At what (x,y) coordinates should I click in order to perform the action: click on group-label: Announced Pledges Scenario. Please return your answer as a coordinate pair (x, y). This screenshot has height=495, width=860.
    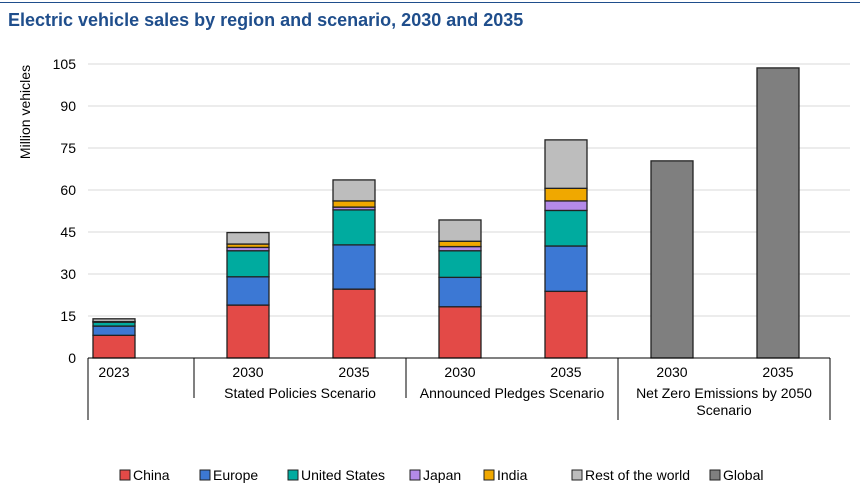
    Looking at the image, I should click on (512, 393).